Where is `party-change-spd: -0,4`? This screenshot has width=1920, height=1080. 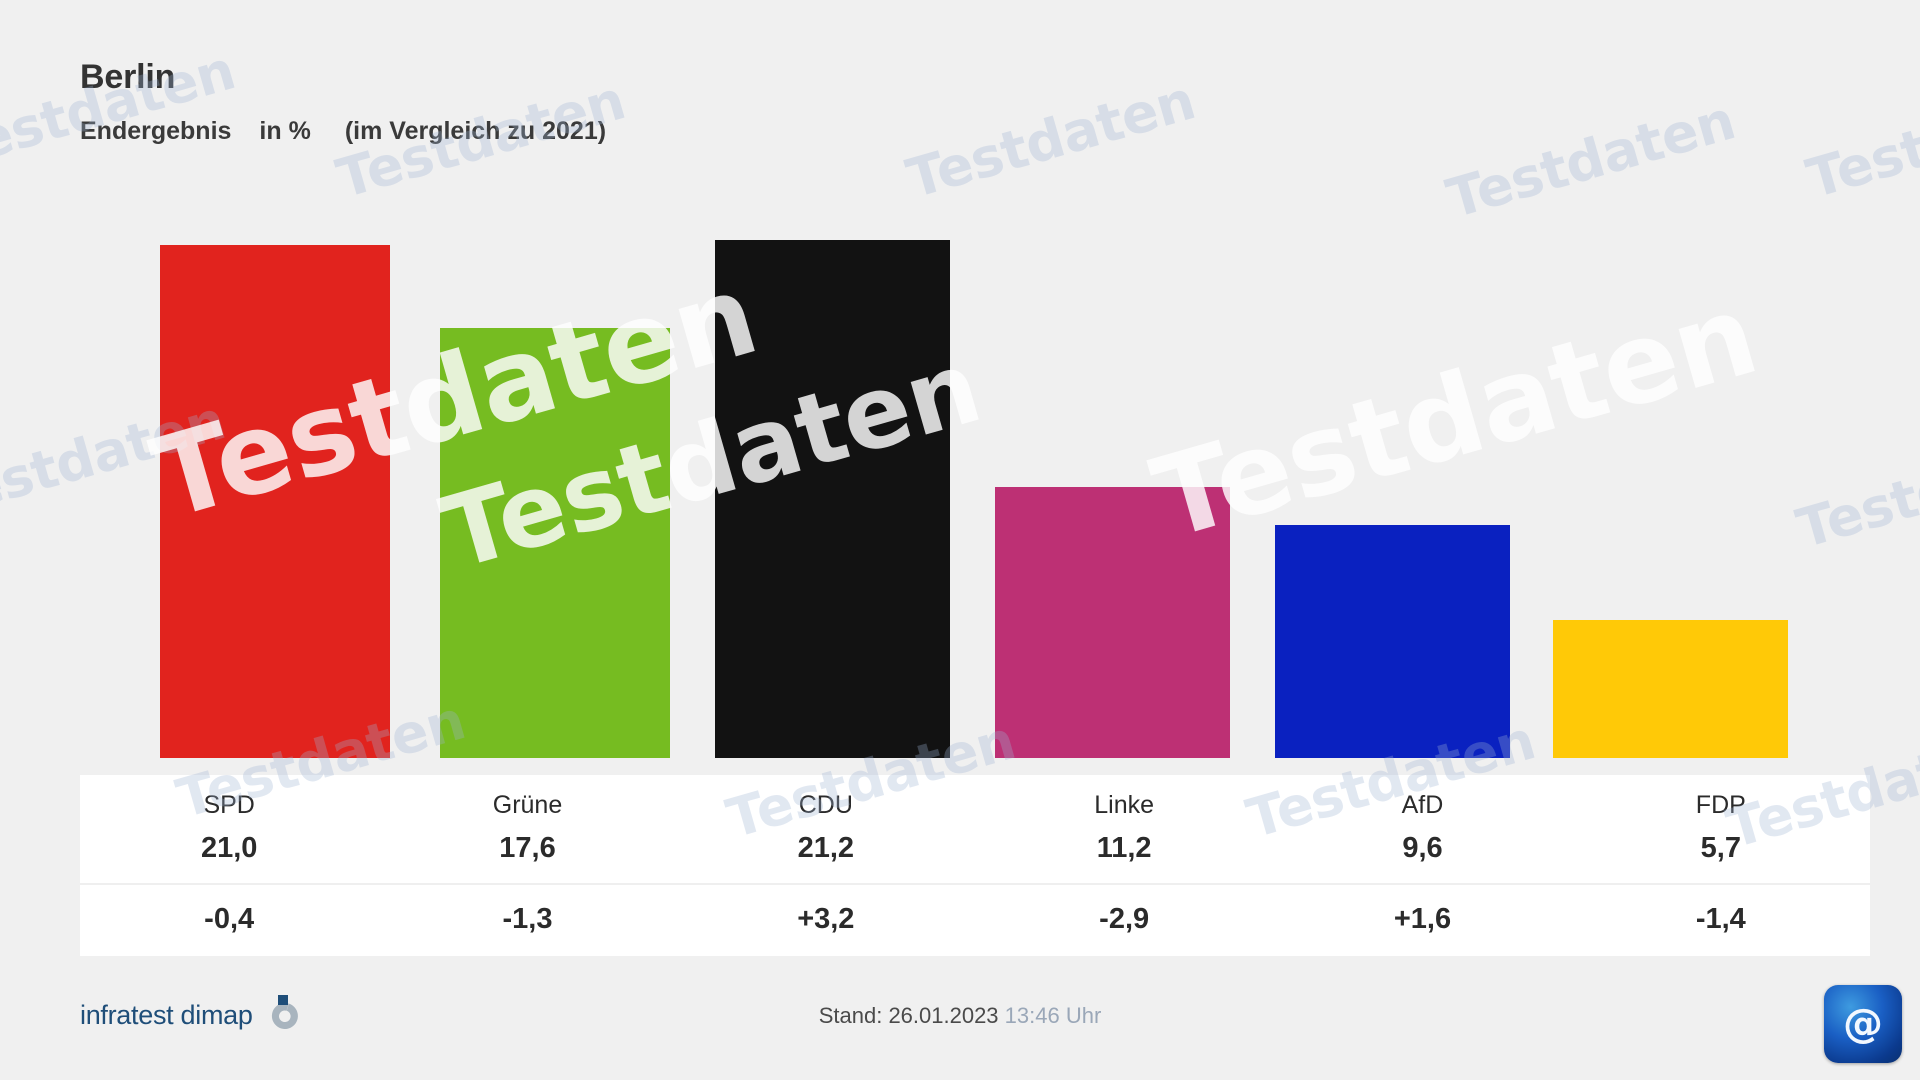
party-change-spd: -0,4 is located at coordinates (229, 919).